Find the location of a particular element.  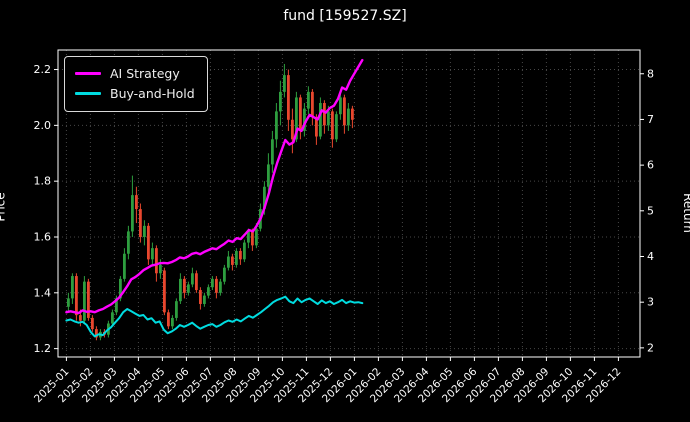

svg-text: 1.2 is located at coordinates (43, 348).